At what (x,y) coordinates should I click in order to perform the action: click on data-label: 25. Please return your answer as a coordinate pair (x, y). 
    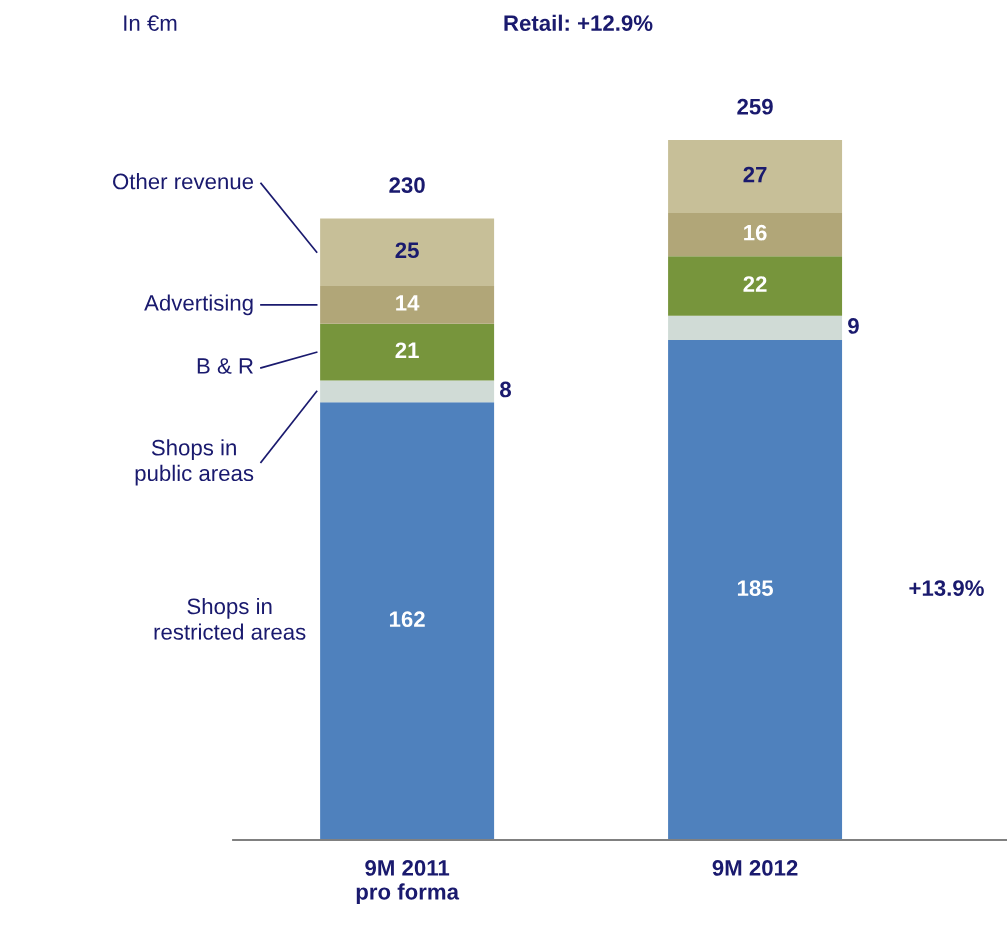
    Looking at the image, I should click on (407, 250).